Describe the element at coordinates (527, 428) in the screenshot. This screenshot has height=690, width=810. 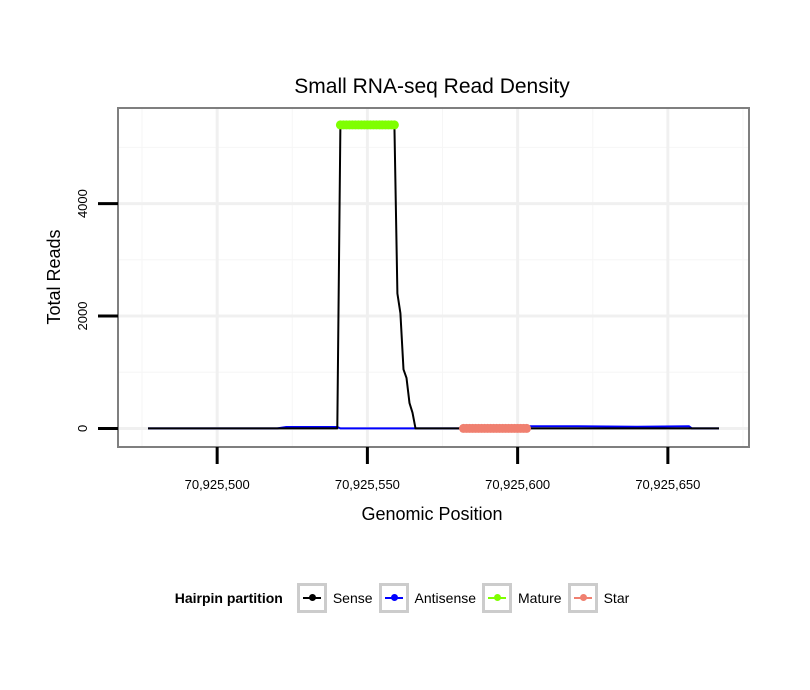
I see `star-point` at that location.